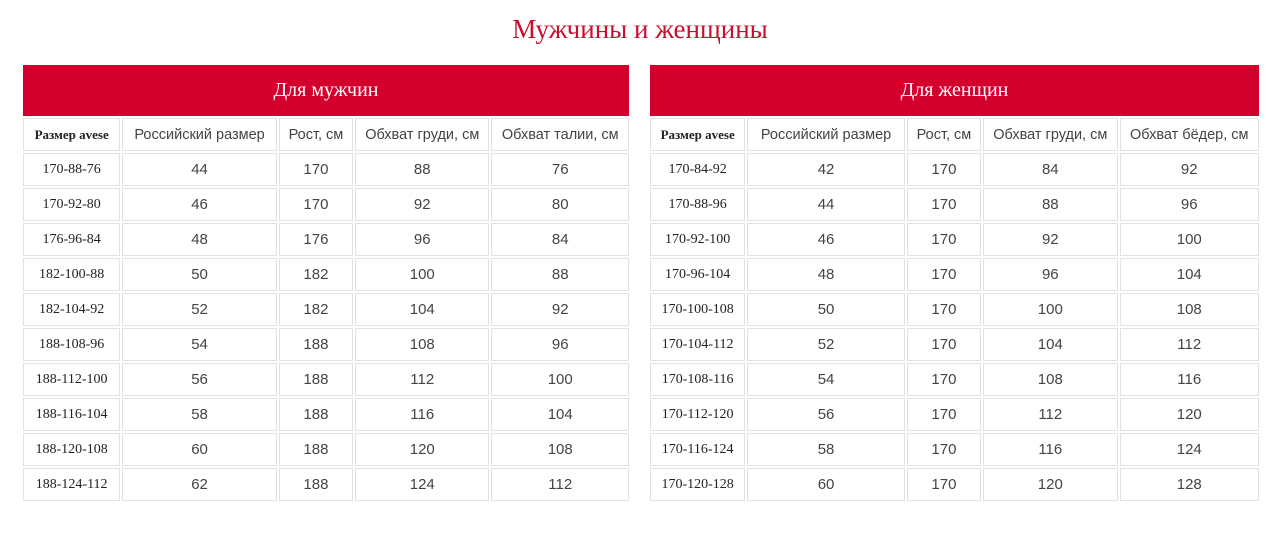 The height and width of the screenshot is (537, 1280). Describe the element at coordinates (72, 274) in the screenshot. I see `table-cell: 182-100-88` at that location.